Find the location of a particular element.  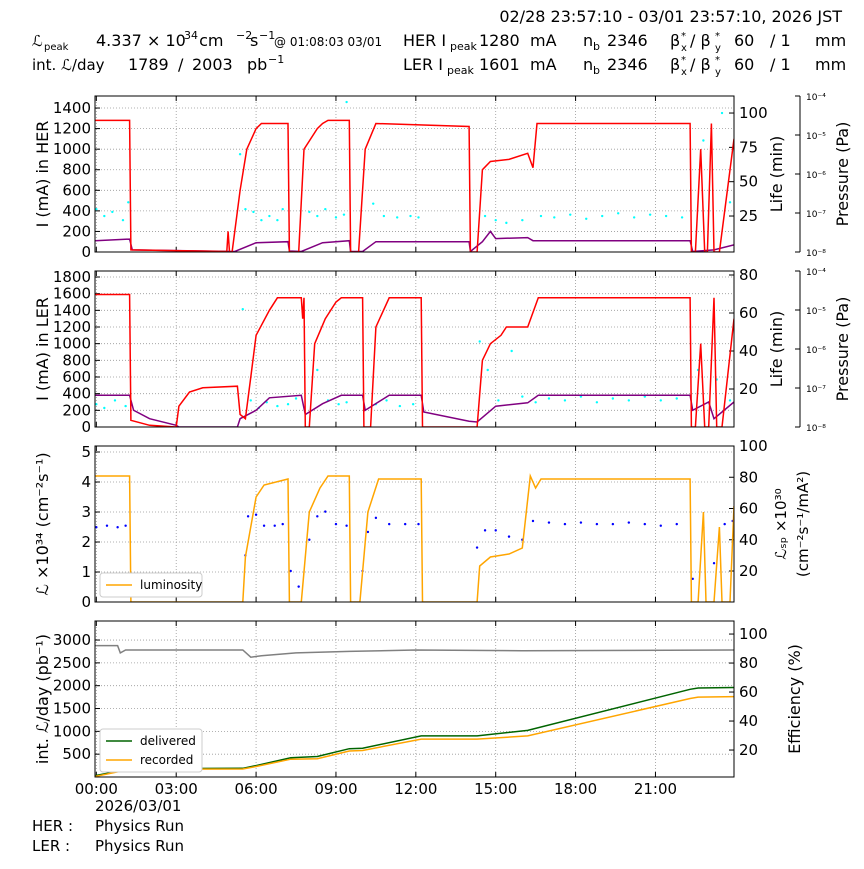

header-field: 2346 is located at coordinates (627, 64).